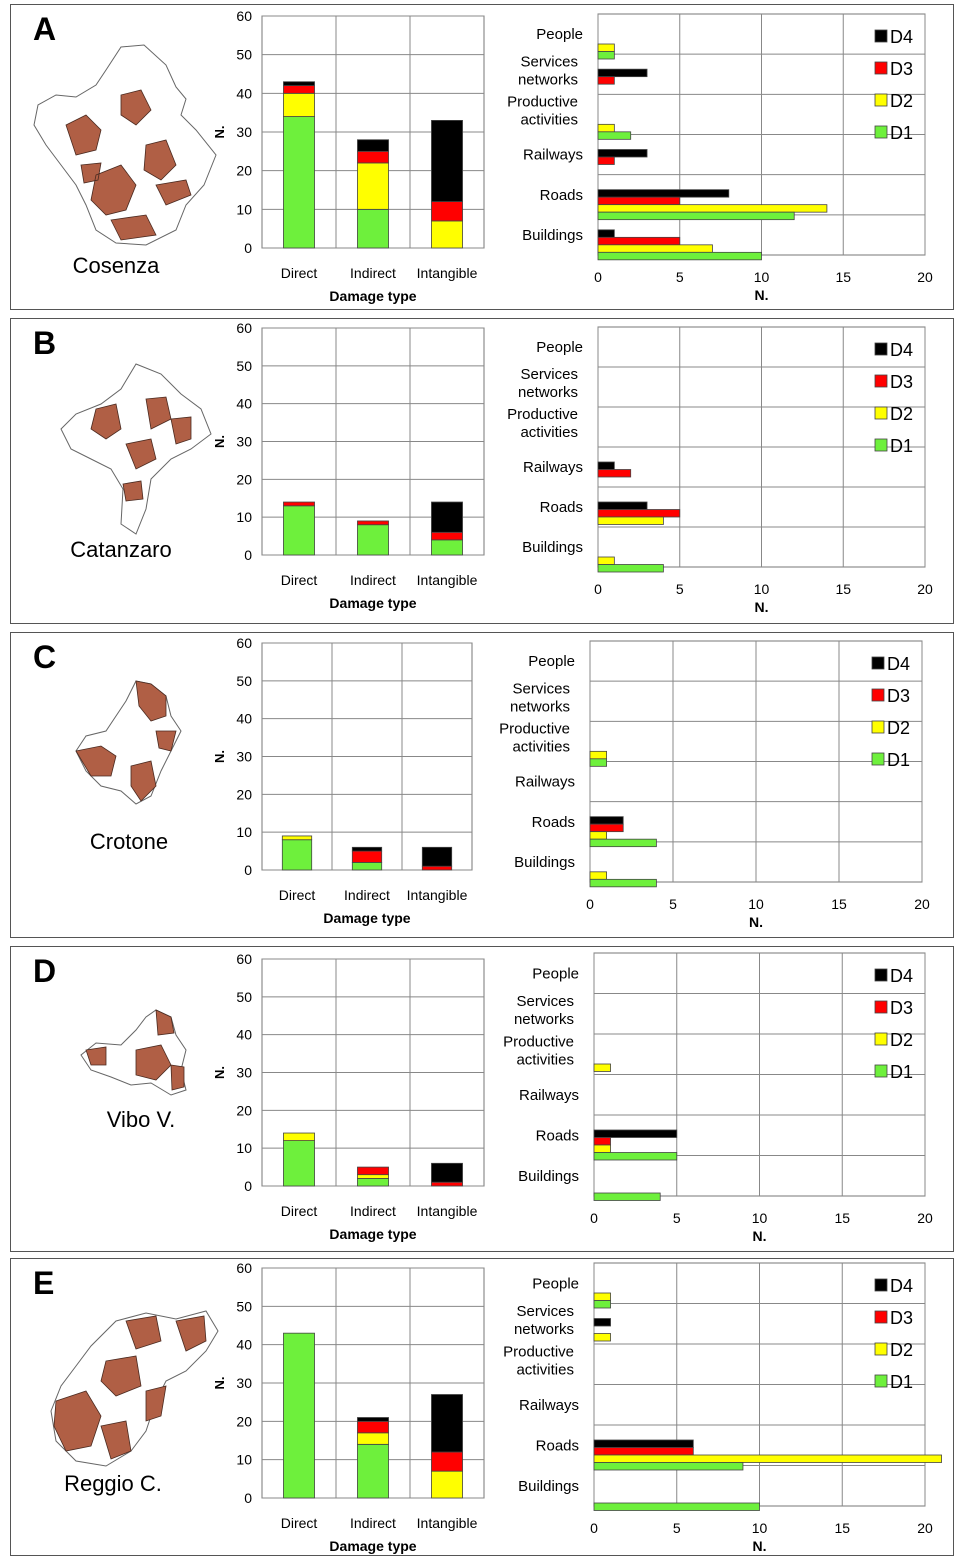 Image resolution: width=955 pixels, height=1559 pixels. What do you see at coordinates (45, 29) in the screenshot?
I see `panel-letter: A` at bounding box center [45, 29].